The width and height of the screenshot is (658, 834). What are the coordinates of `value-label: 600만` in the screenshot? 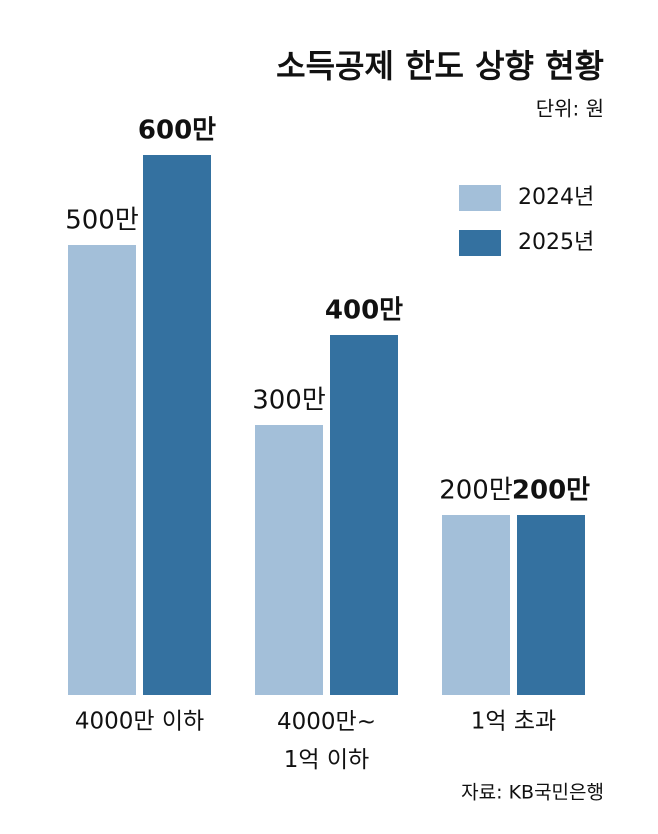 It's located at (177, 131).